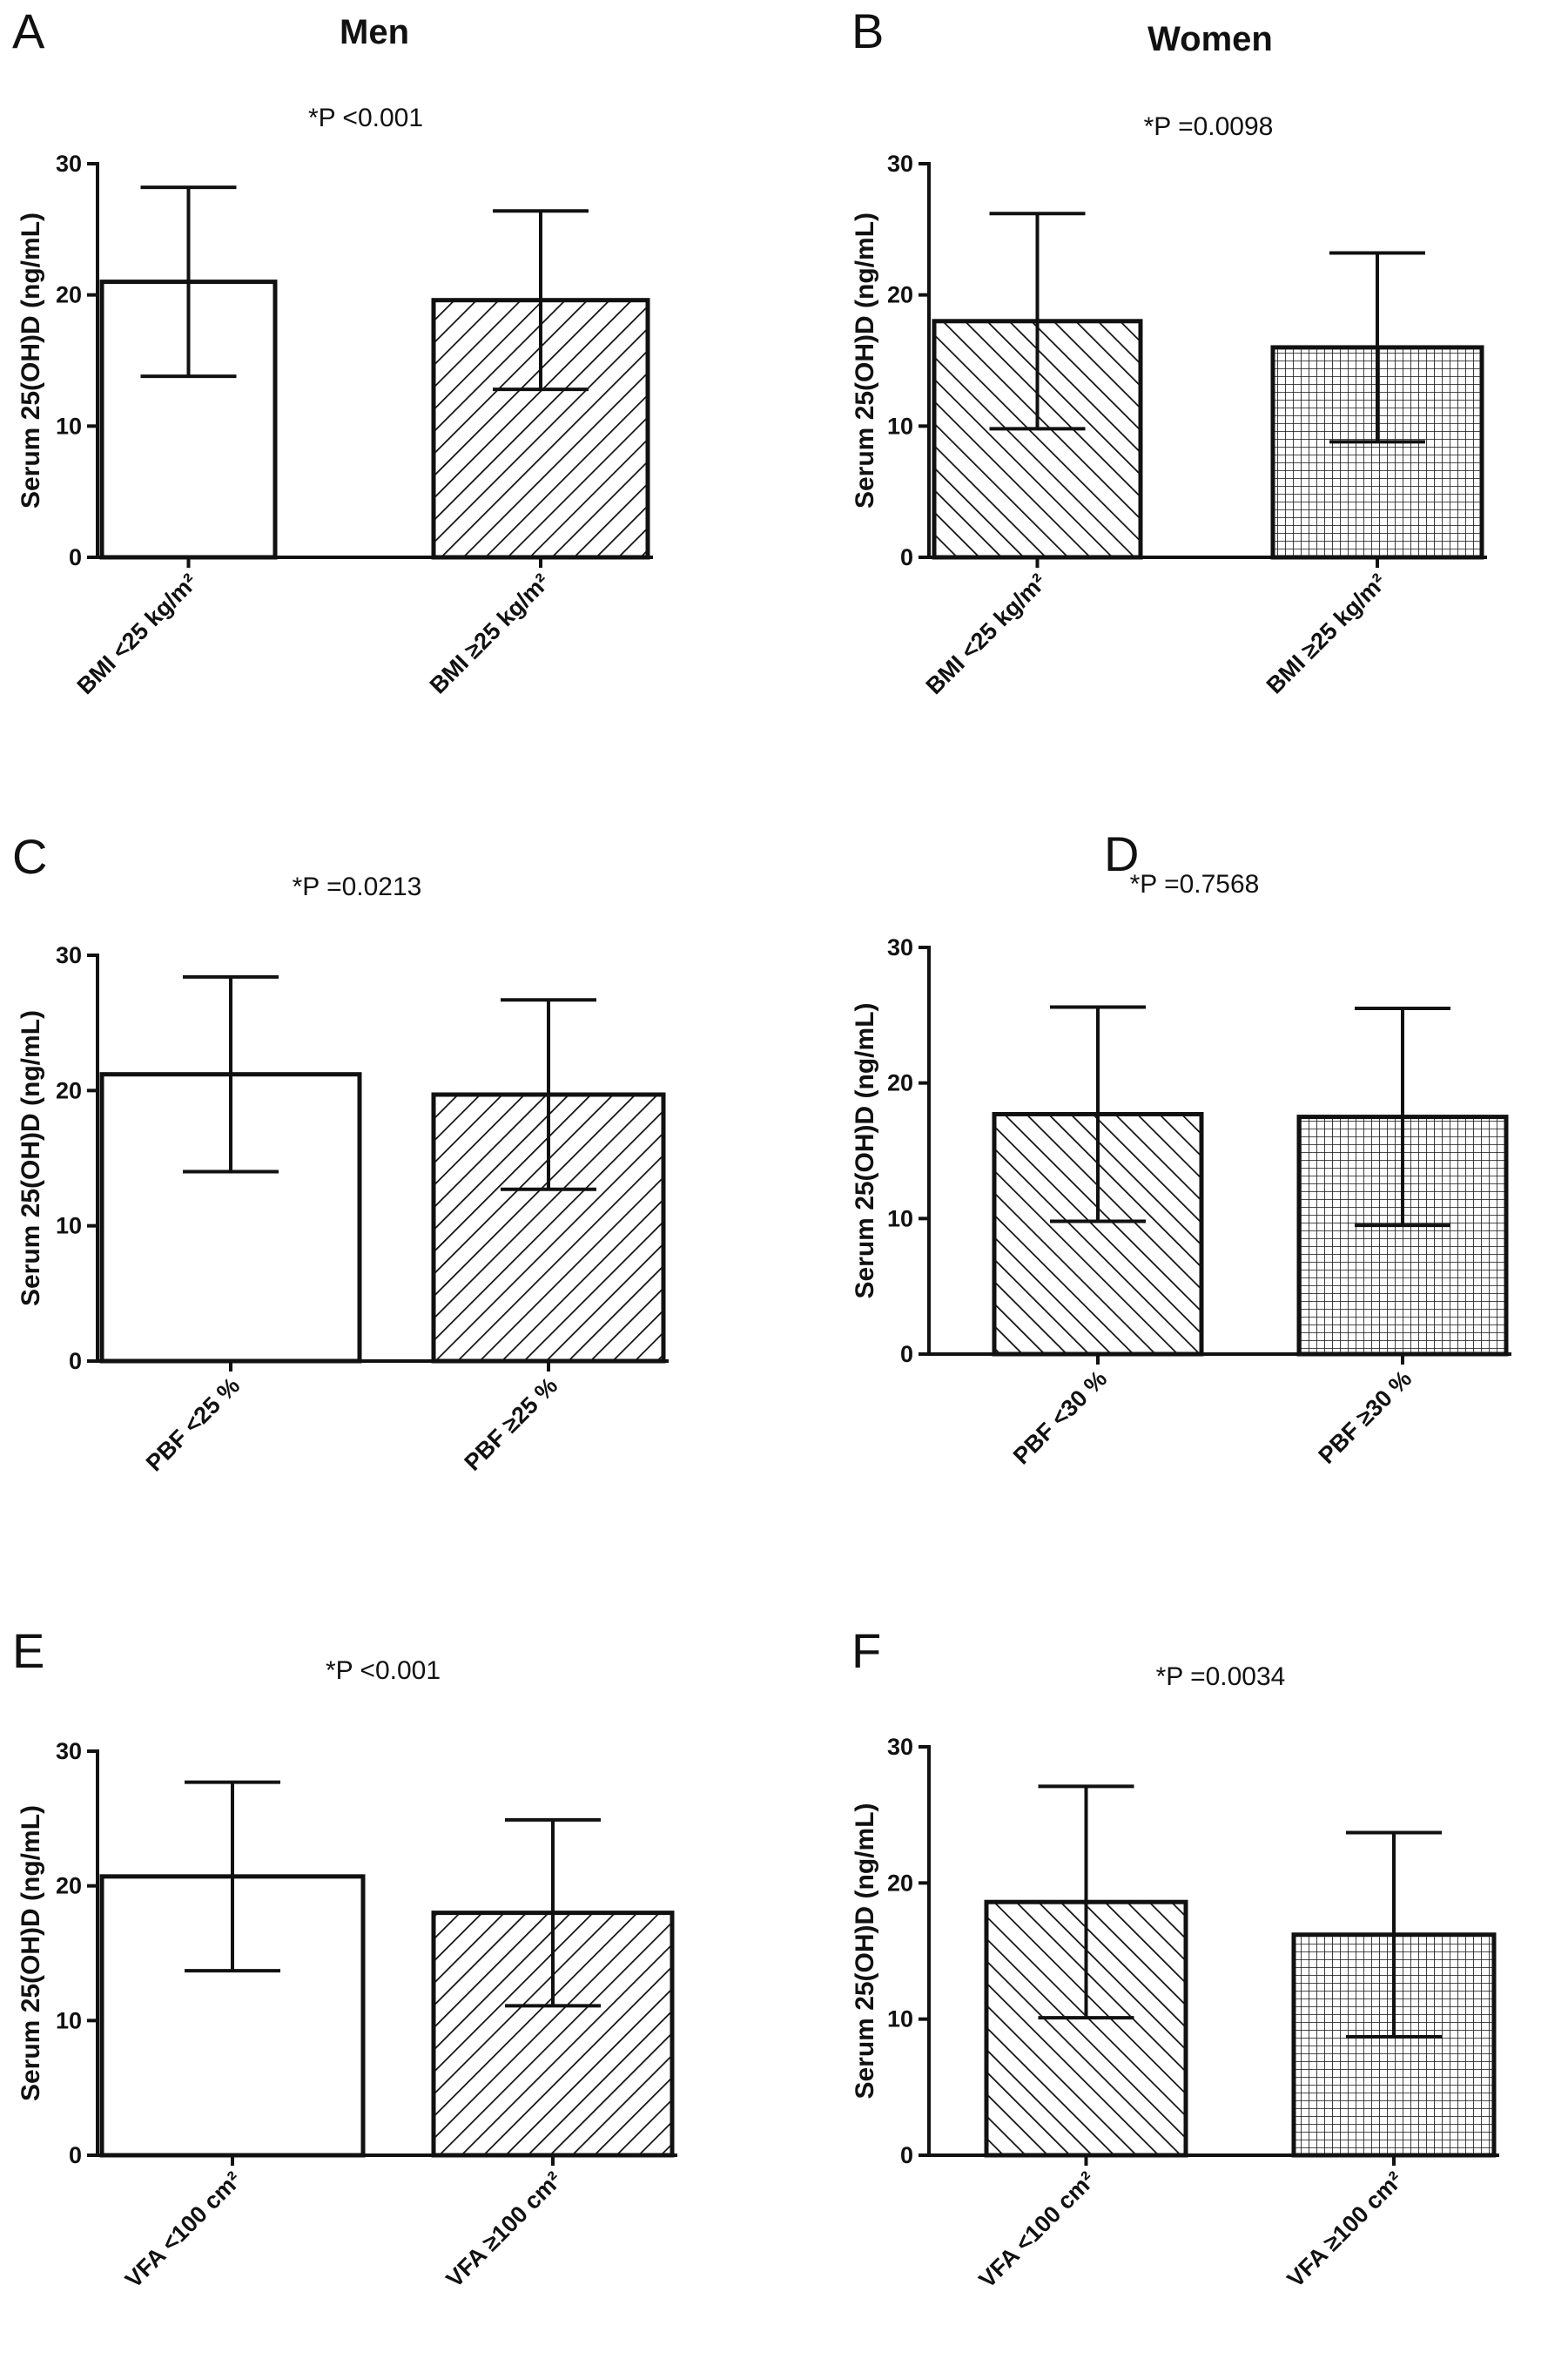  I want to click on panel-letter: F, so click(866, 1650).